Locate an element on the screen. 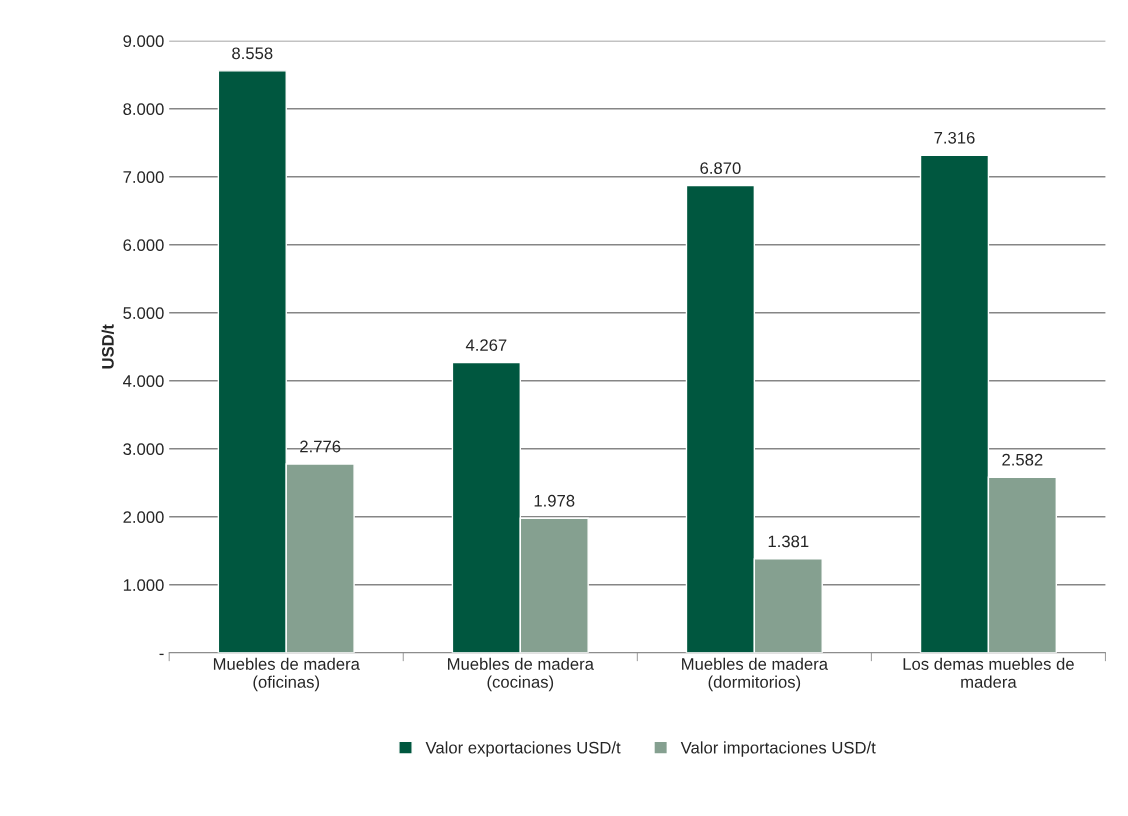  legend-label: Valor exportaciones USD/t is located at coordinates (523, 749).